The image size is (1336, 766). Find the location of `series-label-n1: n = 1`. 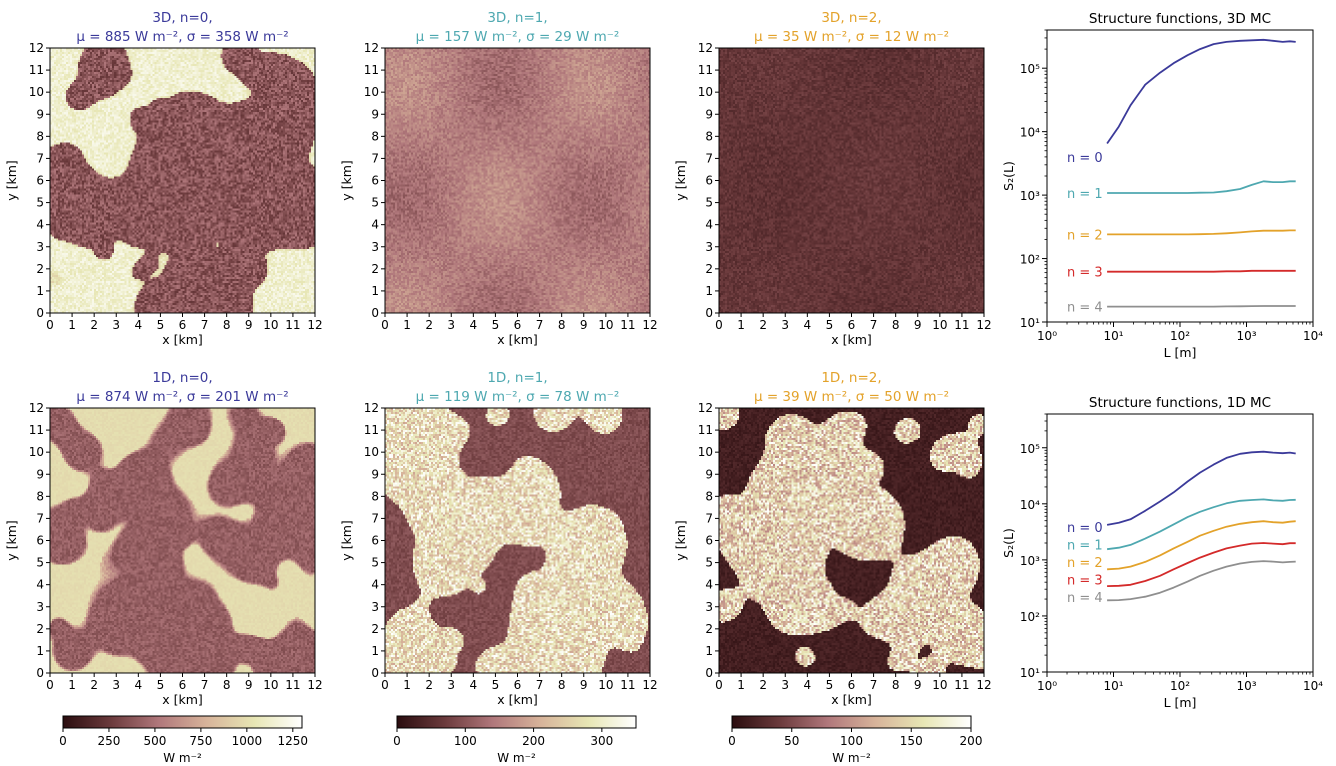

series-label-n1: n = 1 is located at coordinates (1085, 546).